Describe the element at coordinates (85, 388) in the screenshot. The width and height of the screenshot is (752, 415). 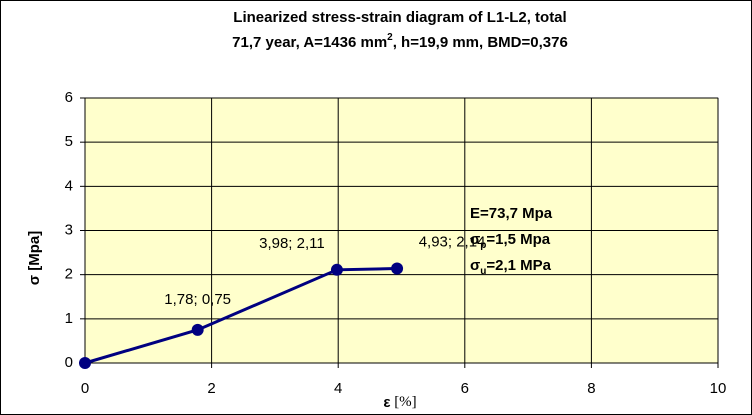
I see `x-tick-label: 0` at that location.